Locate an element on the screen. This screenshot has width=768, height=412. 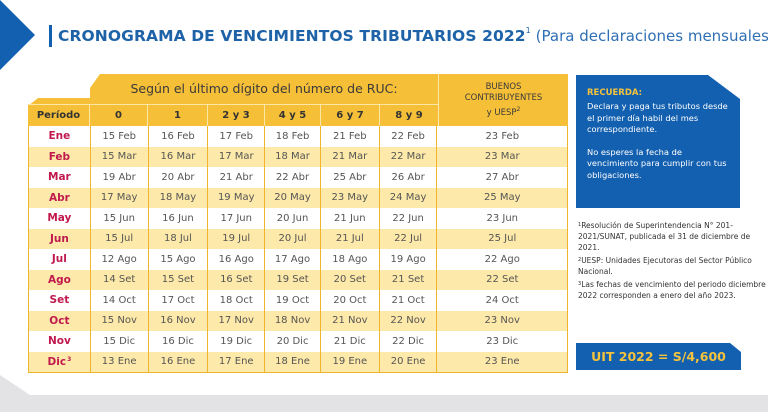
period-cell: Ene is located at coordinates (60, 136).